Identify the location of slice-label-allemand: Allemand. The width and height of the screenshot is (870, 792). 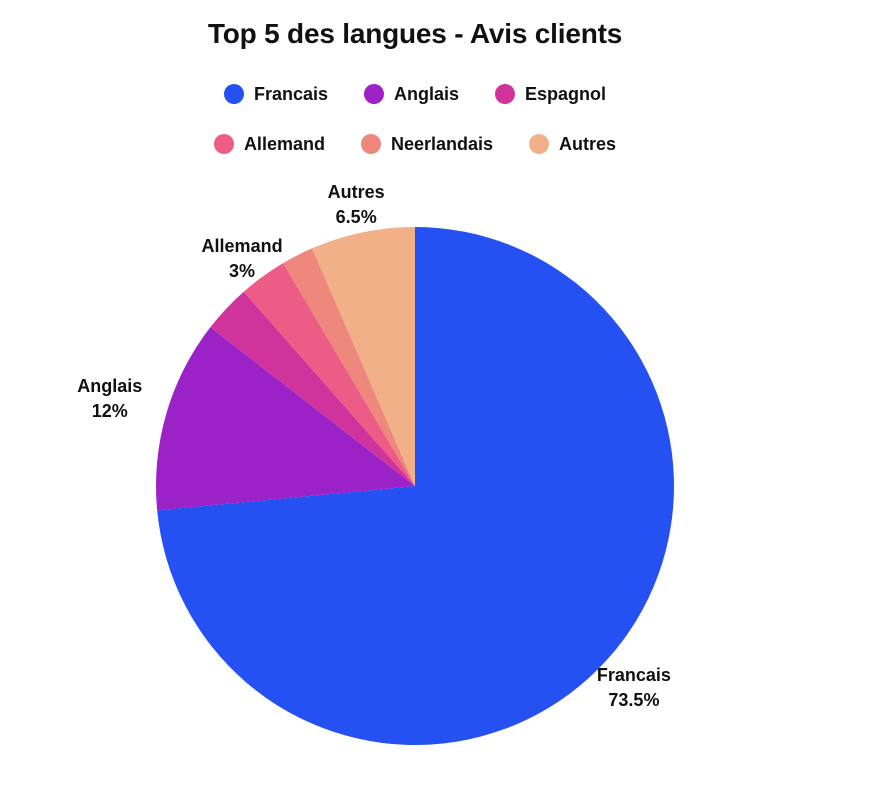
(242, 246).